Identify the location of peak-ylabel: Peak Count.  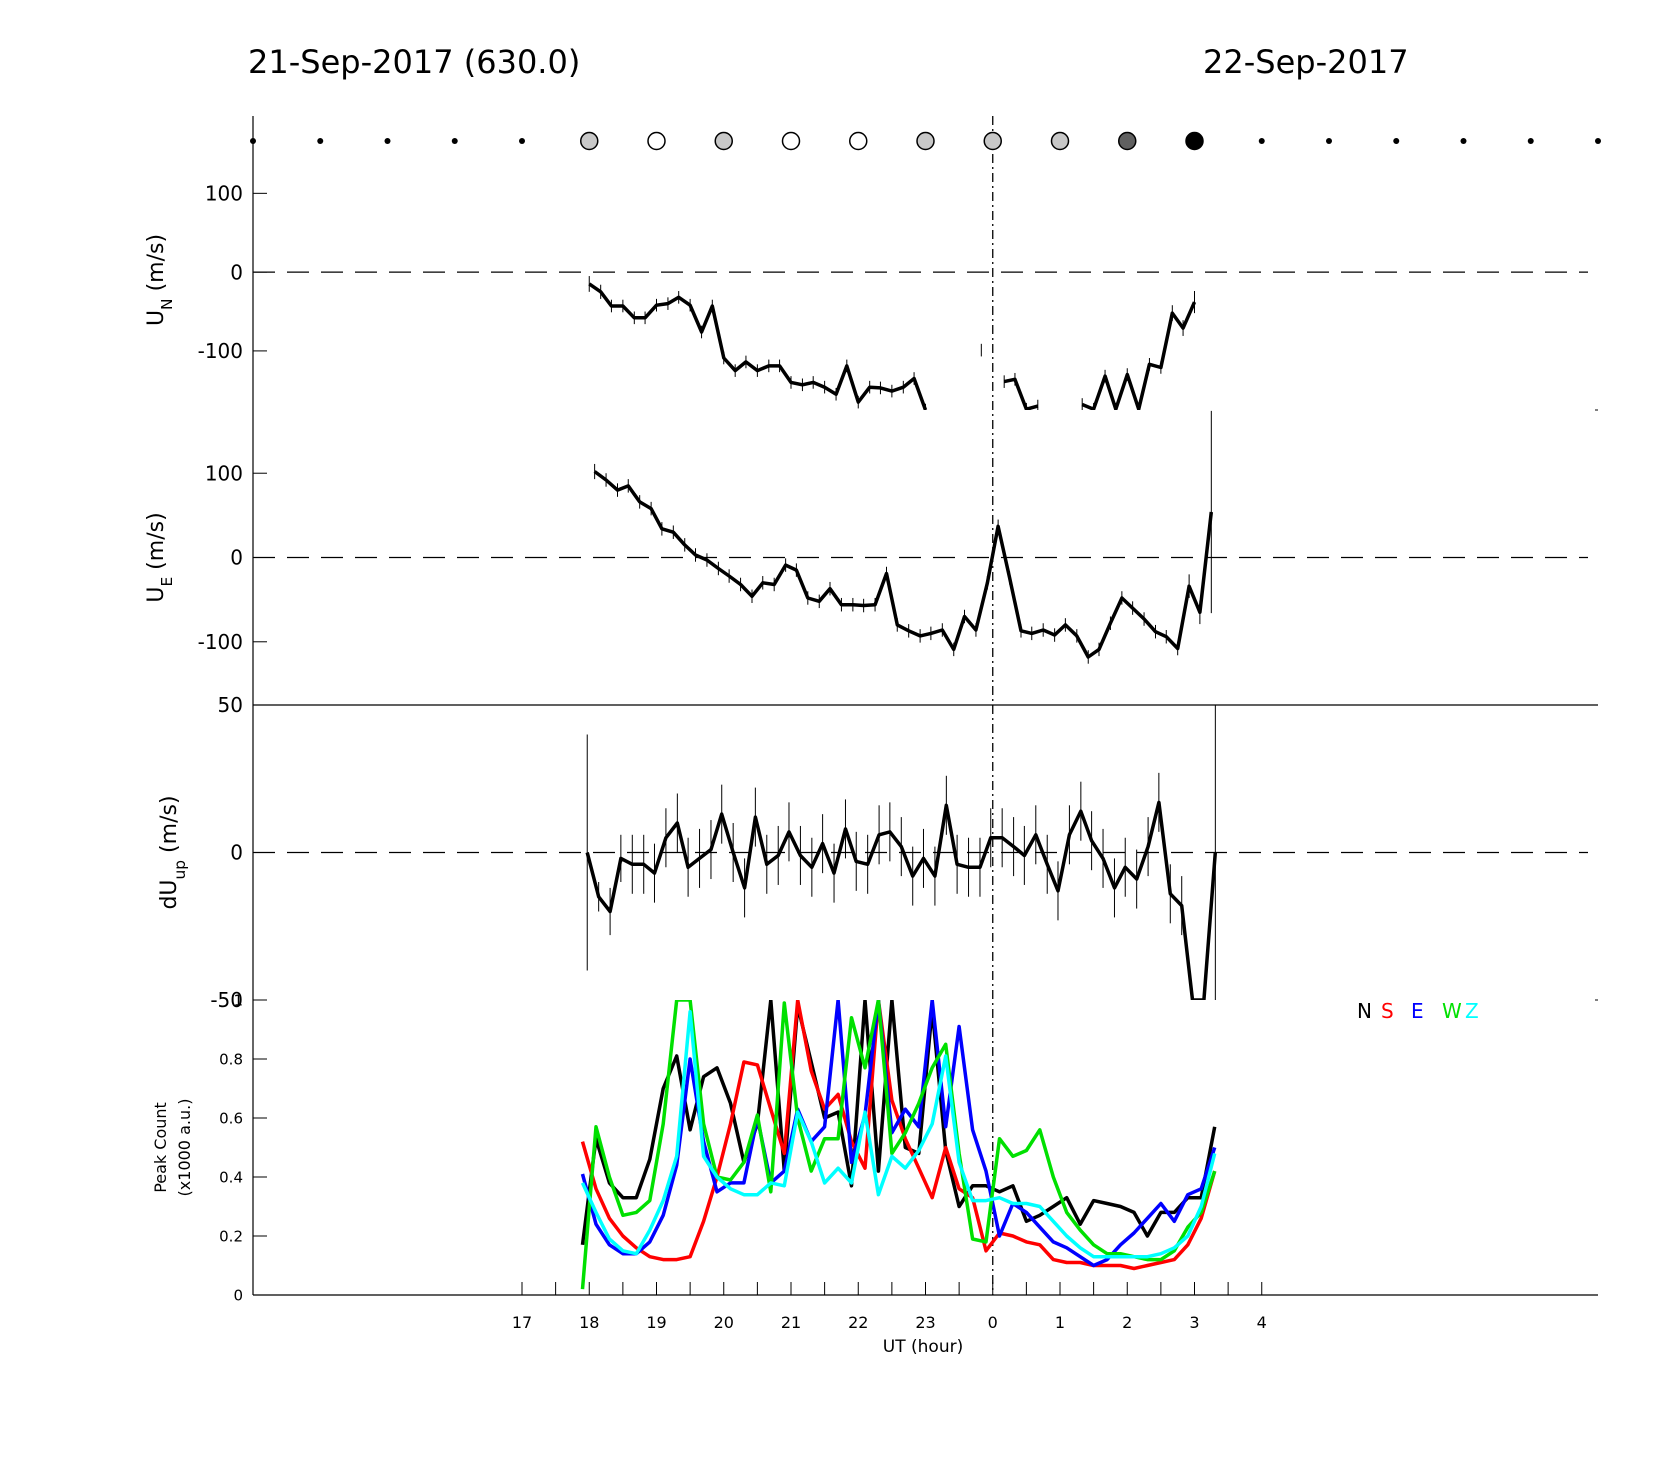
(160, 1147).